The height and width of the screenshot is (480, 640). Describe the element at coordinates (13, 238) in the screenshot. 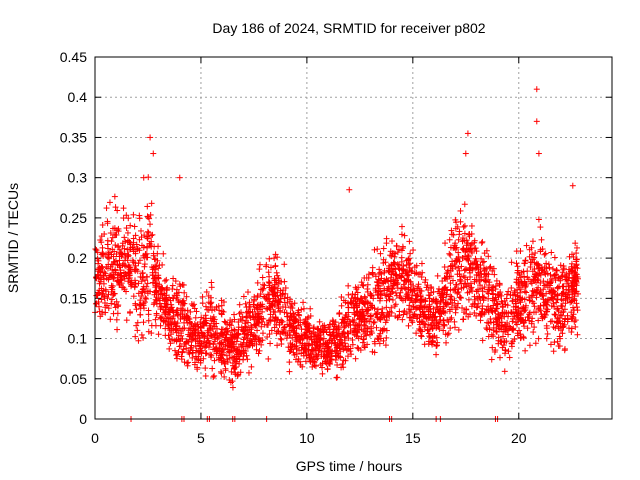

I see `y-axis-label: SRMTID / TECUs` at that location.